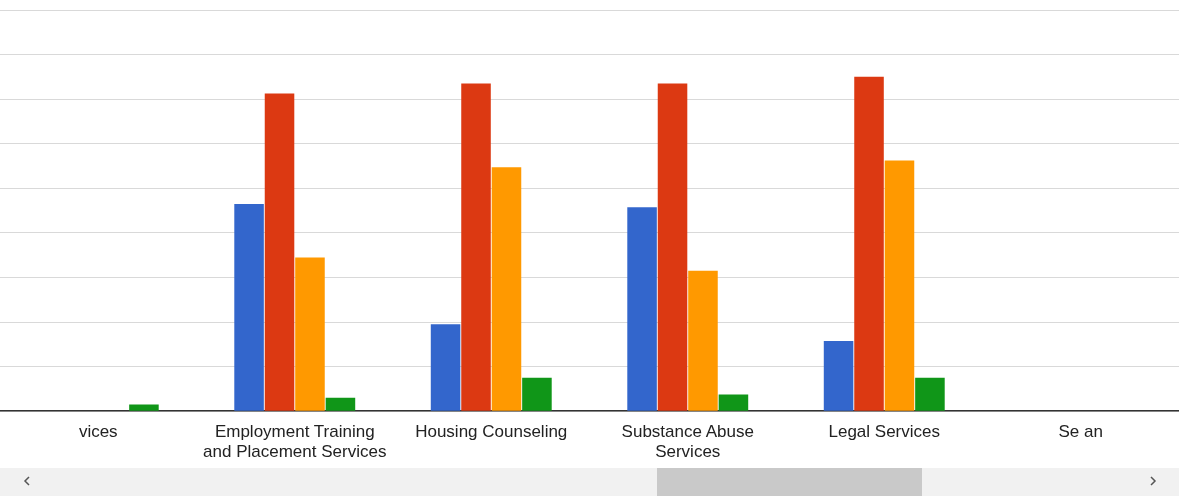 The image size is (1179, 496). What do you see at coordinates (1080, 432) in the screenshot?
I see `x-tick-label: Se an` at bounding box center [1080, 432].